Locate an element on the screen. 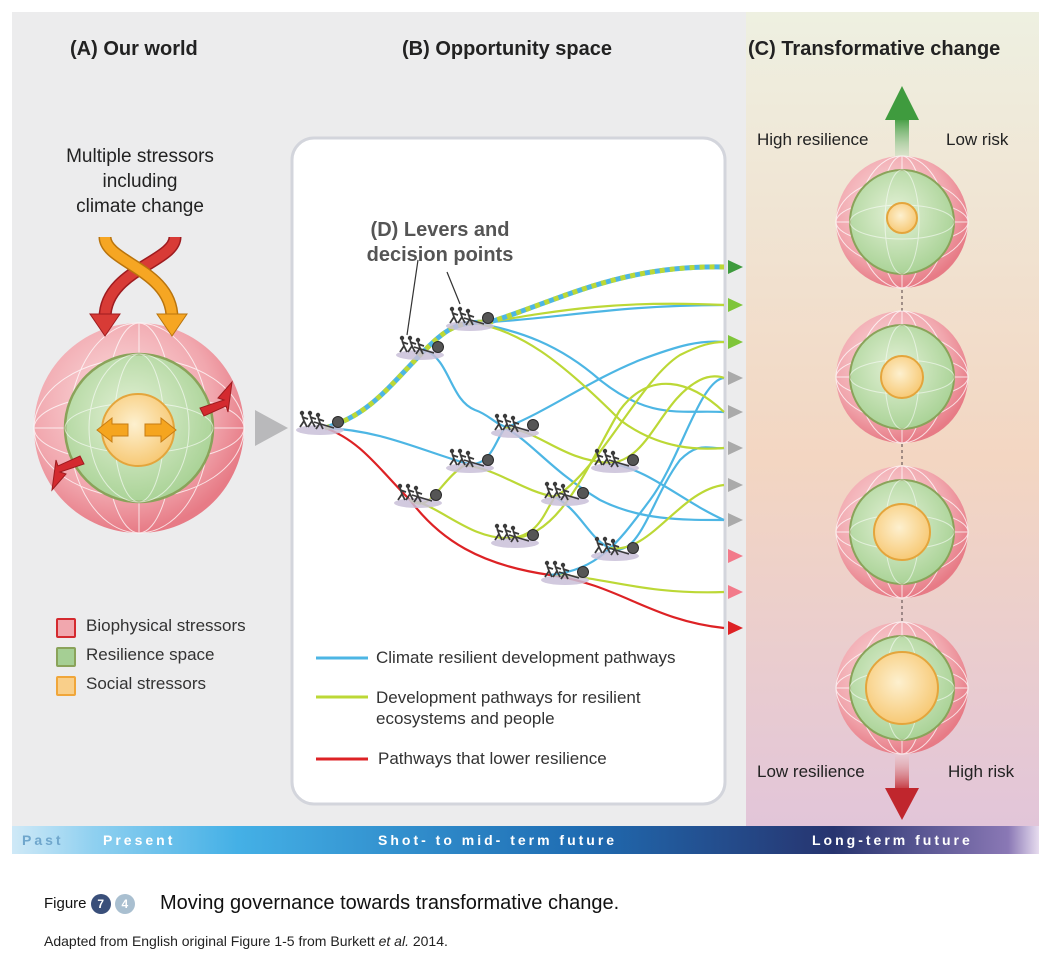 The width and height of the screenshot is (1047, 961). low-risk-label: Low risk is located at coordinates (977, 139).